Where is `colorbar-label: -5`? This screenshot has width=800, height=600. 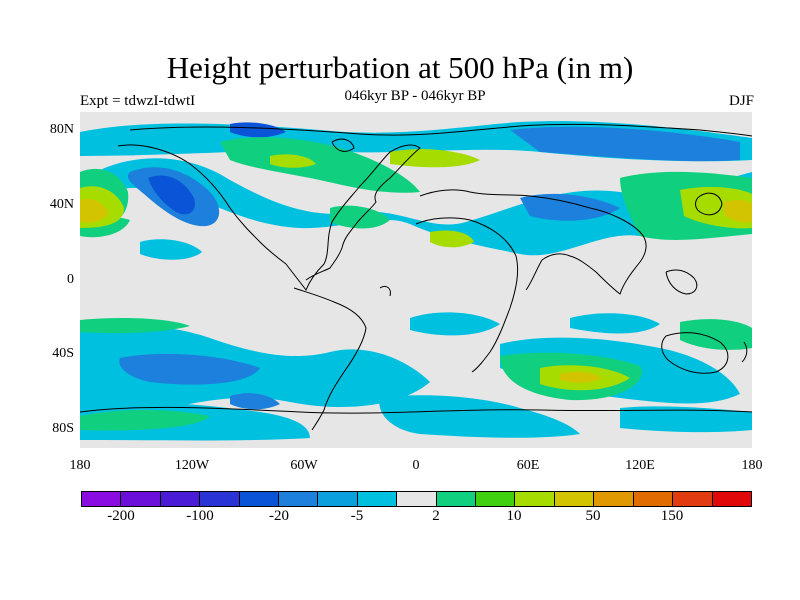
colorbar-label: -5 is located at coordinates (357, 516).